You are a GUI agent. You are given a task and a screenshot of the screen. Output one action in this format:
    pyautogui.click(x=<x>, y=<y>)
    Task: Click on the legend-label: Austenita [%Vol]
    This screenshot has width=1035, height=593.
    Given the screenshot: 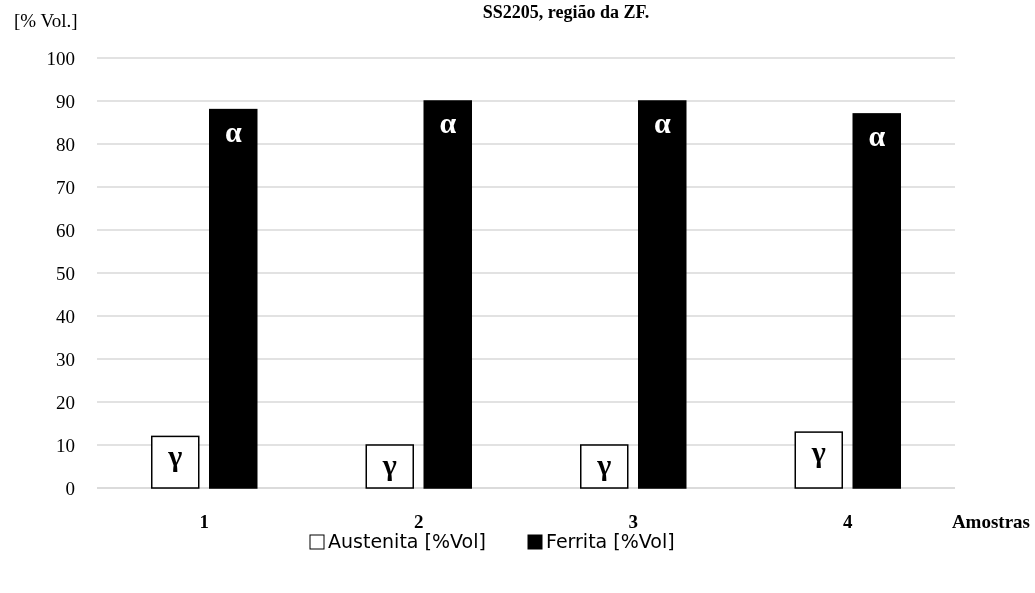 What is the action you would take?
    pyautogui.click(x=407, y=541)
    